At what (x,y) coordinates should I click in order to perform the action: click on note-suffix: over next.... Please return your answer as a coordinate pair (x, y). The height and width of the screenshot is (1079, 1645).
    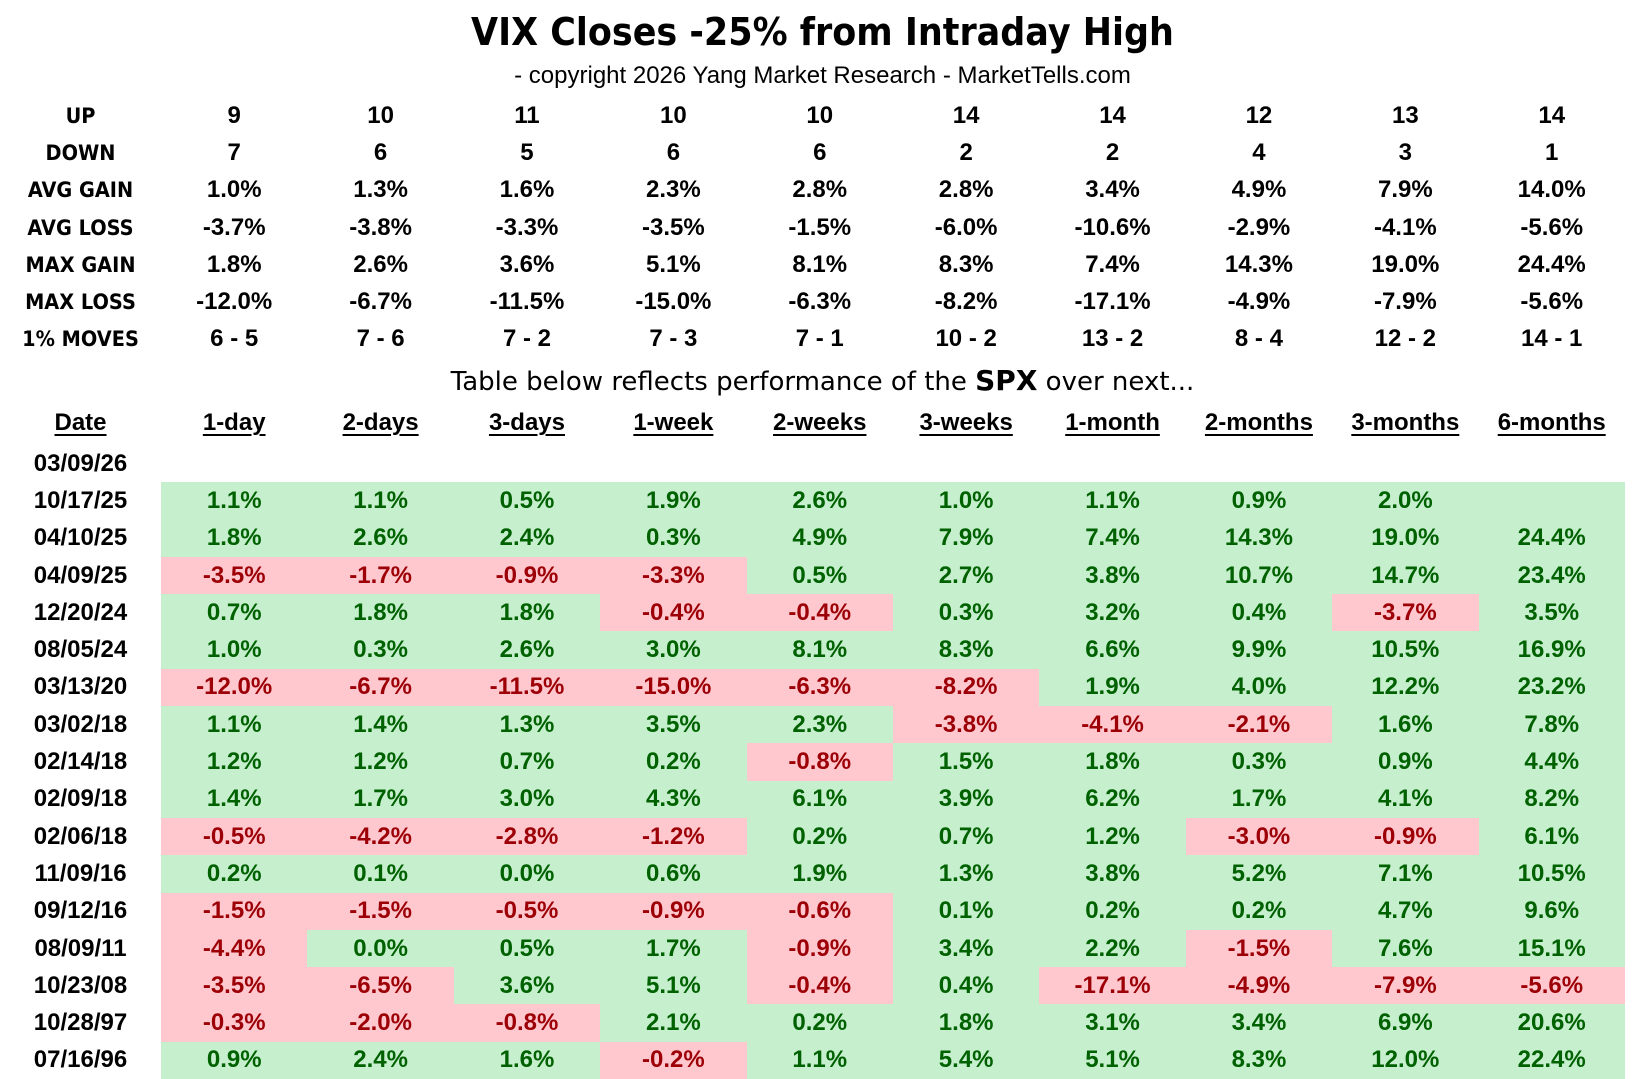
    Looking at the image, I should click on (1116, 382).